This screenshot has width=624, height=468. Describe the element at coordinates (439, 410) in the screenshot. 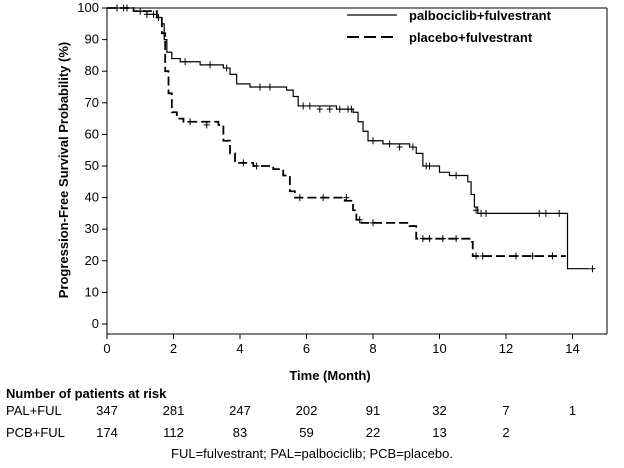

I see `risk-count: 32` at that location.